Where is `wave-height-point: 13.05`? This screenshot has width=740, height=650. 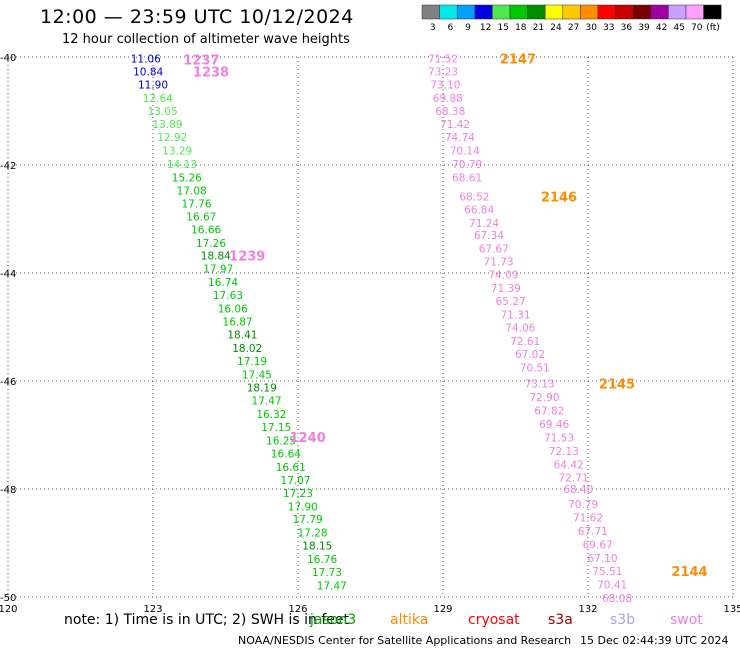 wave-height-point: 13.05 is located at coordinates (163, 112).